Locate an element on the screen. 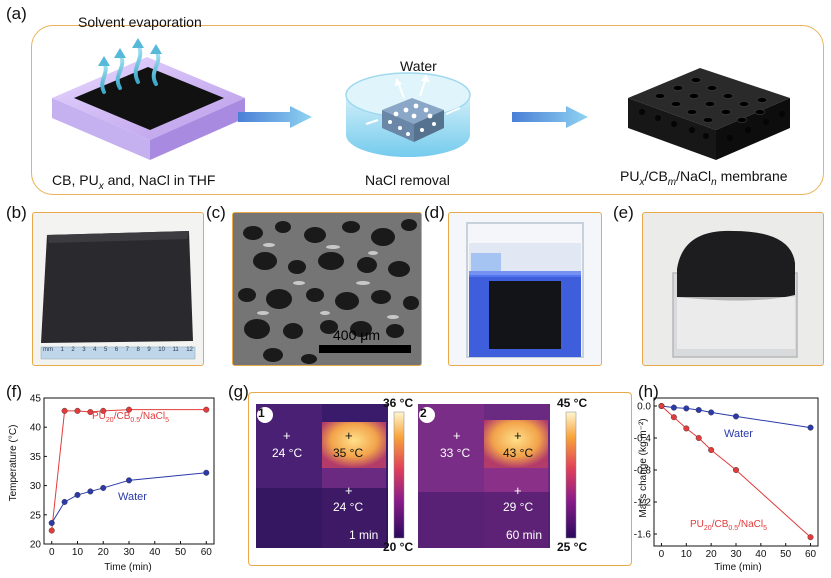 This screenshot has width=831, height=578. panel-label-g: (g) is located at coordinates (238, 391).